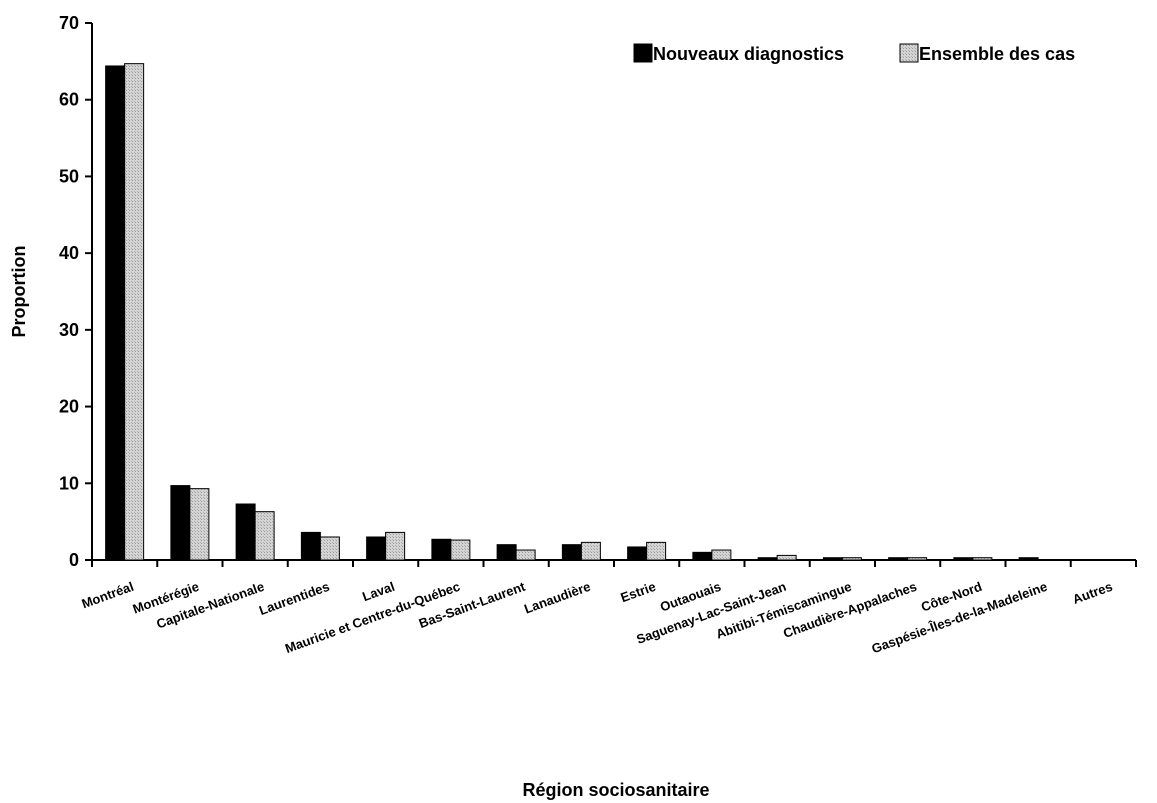 The width and height of the screenshot is (1157, 803). What do you see at coordinates (69, 330) in the screenshot?
I see `y-tick-label: 30` at bounding box center [69, 330].